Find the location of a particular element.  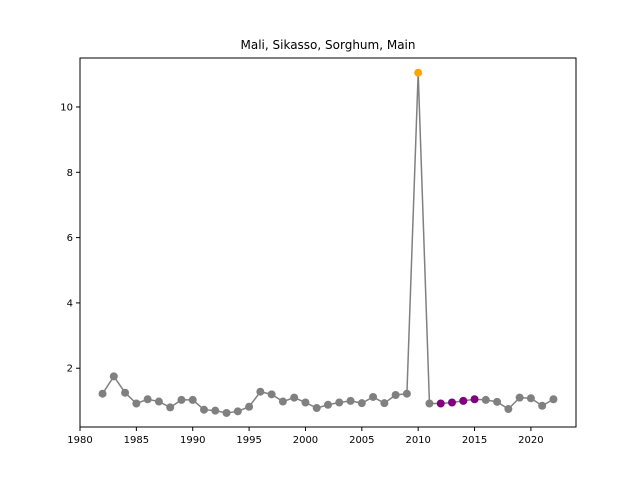

y-tick-label: 2 is located at coordinates (70, 369).